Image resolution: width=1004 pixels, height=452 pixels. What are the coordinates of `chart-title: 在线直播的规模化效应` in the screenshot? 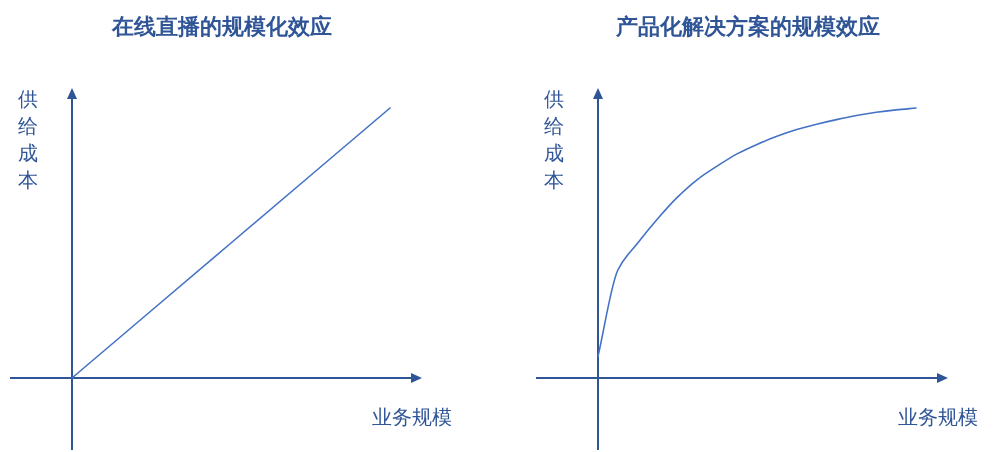 It's located at (221, 26).